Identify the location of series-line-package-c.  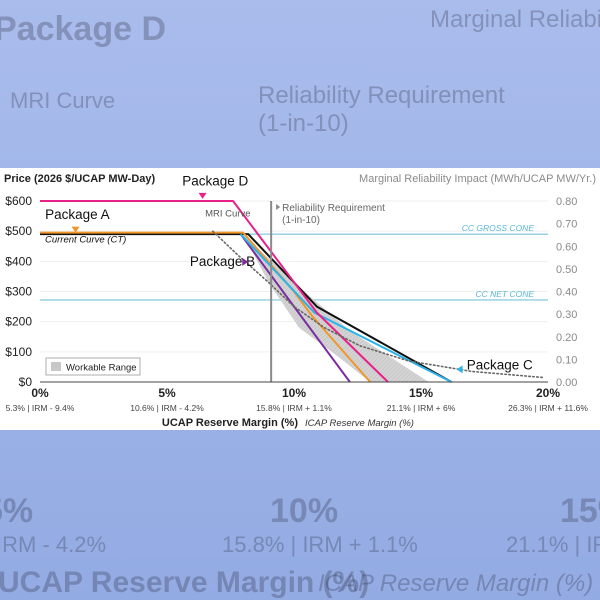
(345, 308).